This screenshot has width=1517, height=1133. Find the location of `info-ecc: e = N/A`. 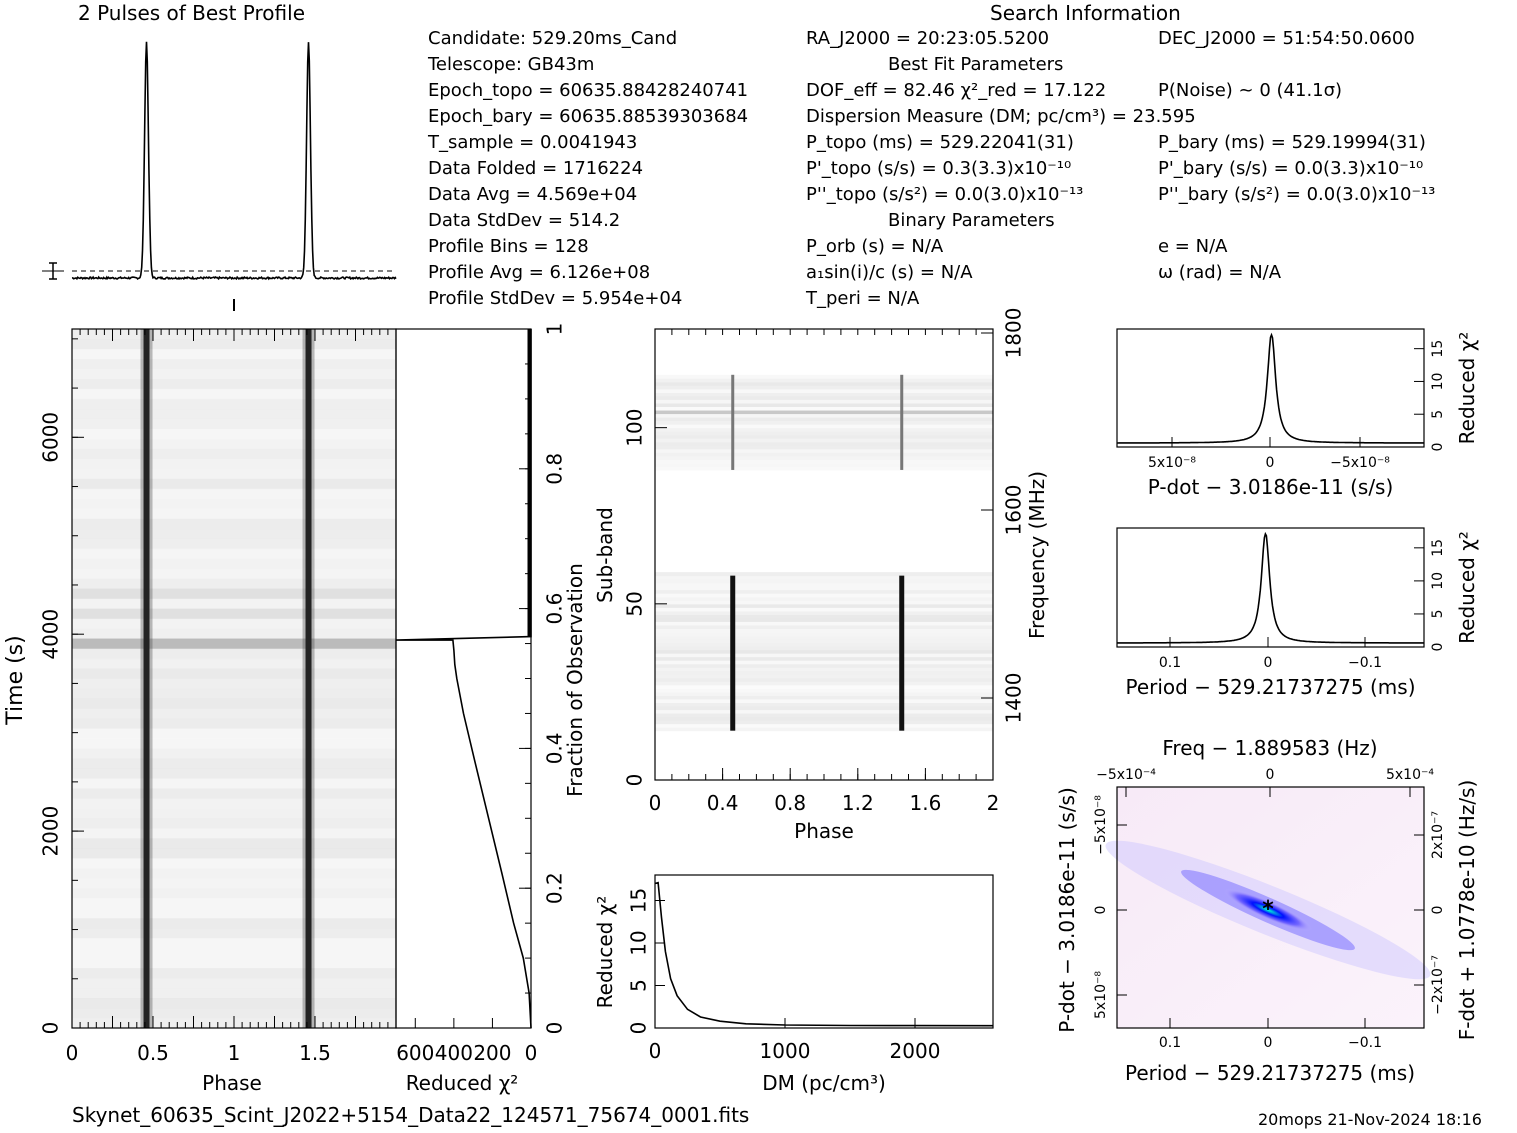

info-ecc: e = N/A is located at coordinates (1193, 246).